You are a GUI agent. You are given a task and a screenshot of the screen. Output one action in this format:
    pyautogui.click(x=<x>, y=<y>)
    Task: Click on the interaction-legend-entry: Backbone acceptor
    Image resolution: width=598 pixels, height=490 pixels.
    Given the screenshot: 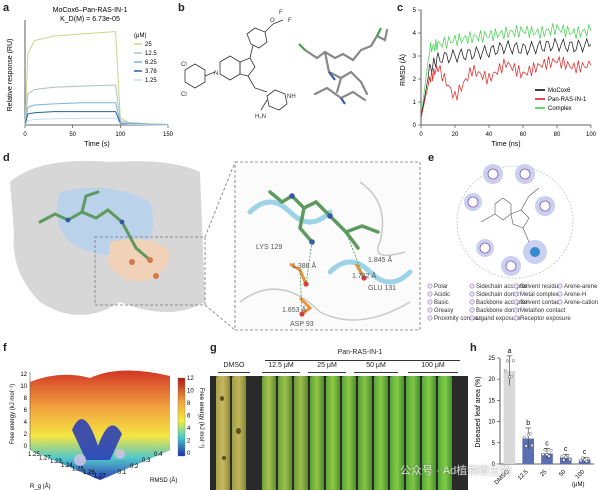 What is the action you would take?
    pyautogui.click(x=501, y=303)
    